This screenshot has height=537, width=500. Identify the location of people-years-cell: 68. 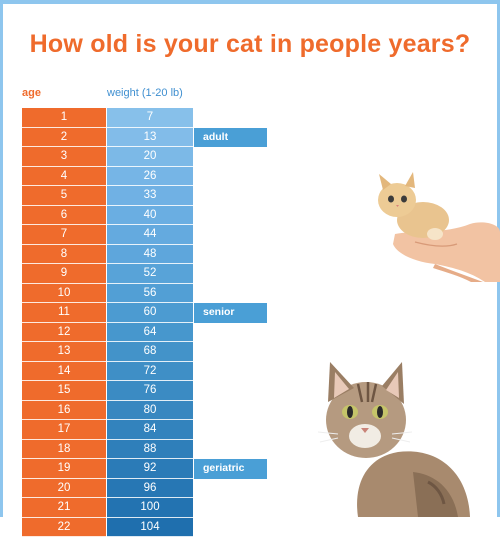
(150, 352).